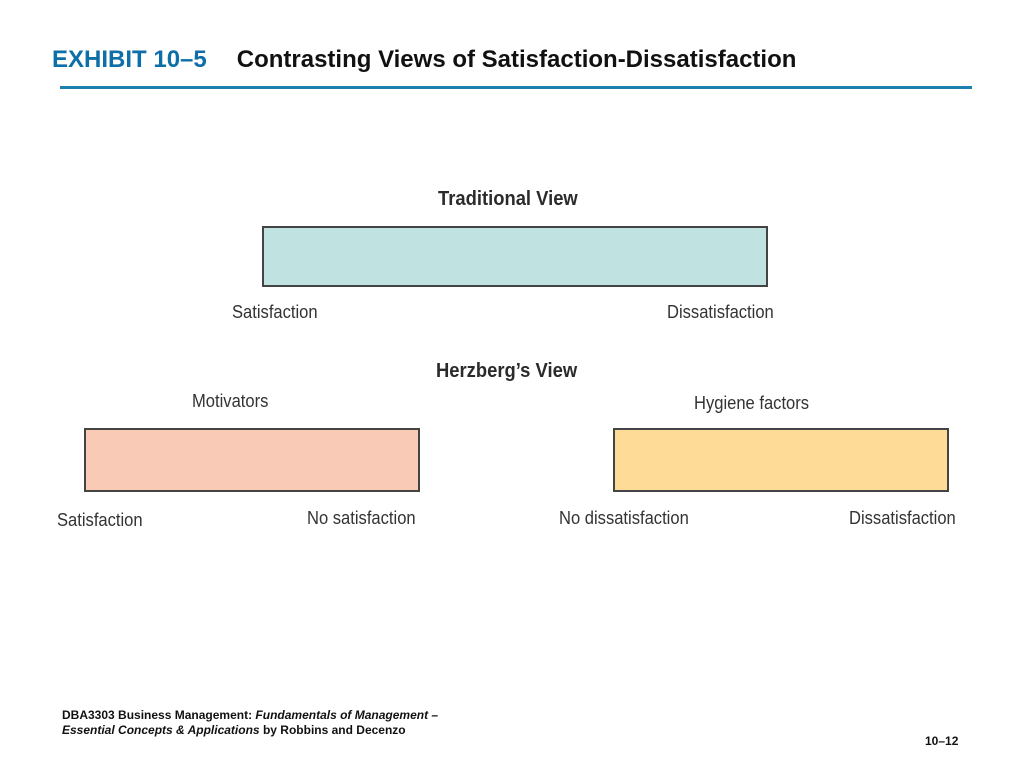 The height and width of the screenshot is (768, 1024). What do you see at coordinates (161, 730) in the screenshot?
I see `footer-book-title-line2: Essential Concepts & Applications` at bounding box center [161, 730].